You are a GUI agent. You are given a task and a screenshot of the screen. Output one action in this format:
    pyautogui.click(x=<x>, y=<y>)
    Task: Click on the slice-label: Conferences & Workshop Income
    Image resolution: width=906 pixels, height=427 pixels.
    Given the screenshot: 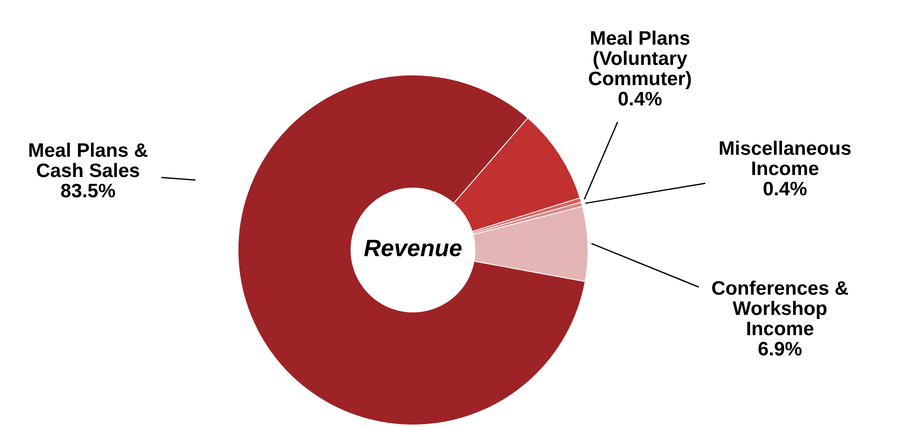 What is the action you would take?
    pyautogui.click(x=780, y=308)
    